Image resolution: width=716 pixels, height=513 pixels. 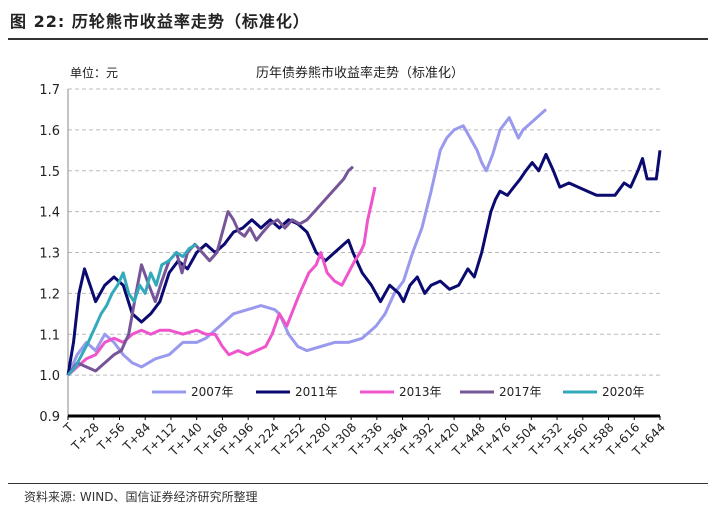 I want to click on y-tick-label: 1.6, so click(x=49, y=131).